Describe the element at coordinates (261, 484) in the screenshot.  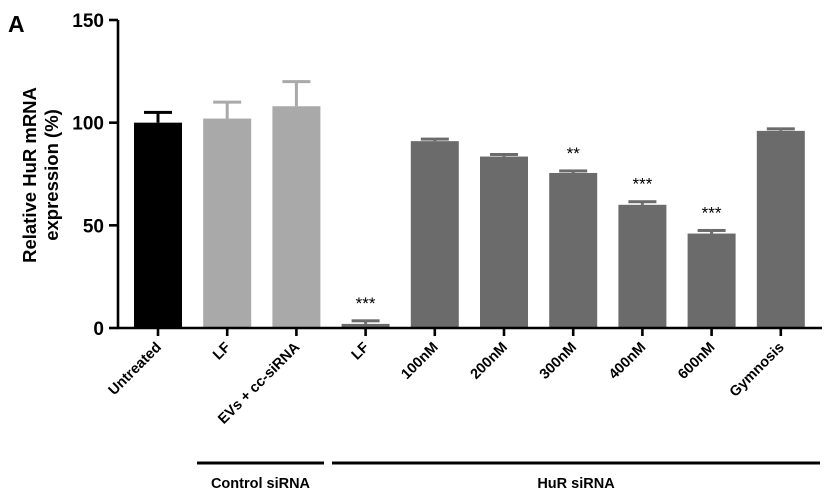
I see `group-label: Control siRNA` at that location.